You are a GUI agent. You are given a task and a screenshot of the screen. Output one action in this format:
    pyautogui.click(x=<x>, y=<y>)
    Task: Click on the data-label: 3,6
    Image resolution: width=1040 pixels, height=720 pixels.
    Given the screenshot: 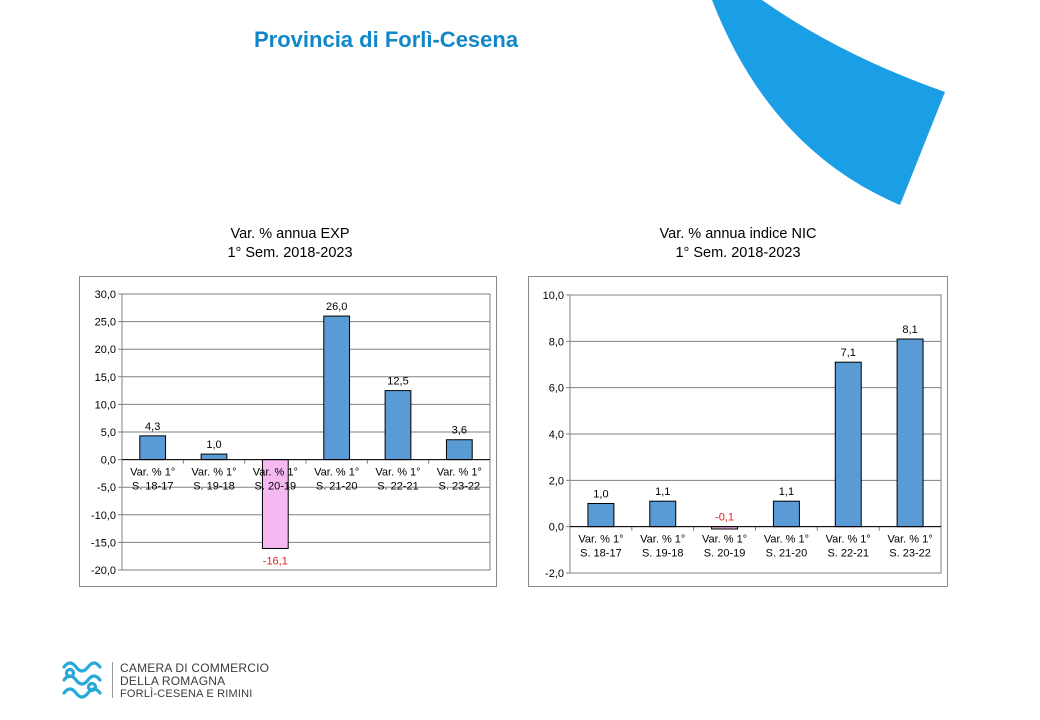 What is the action you would take?
    pyautogui.click(x=459, y=431)
    